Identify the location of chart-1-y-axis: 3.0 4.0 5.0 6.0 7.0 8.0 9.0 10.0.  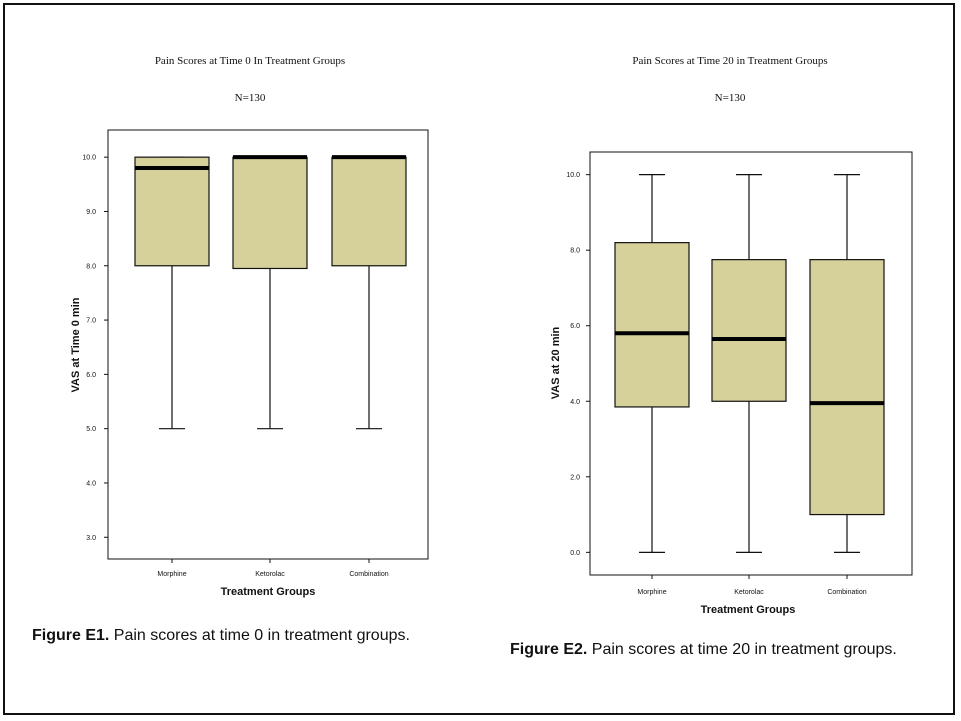
(95, 348).